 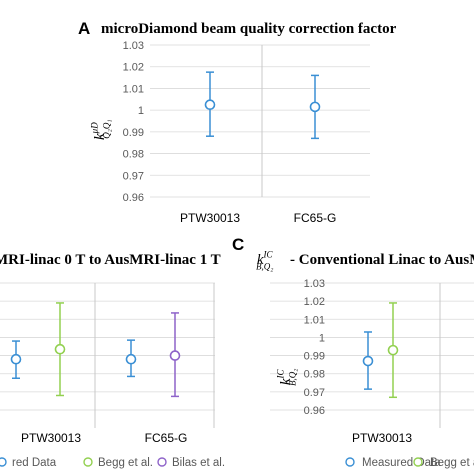 I want to click on panel-letter: C, so click(x=238, y=244).